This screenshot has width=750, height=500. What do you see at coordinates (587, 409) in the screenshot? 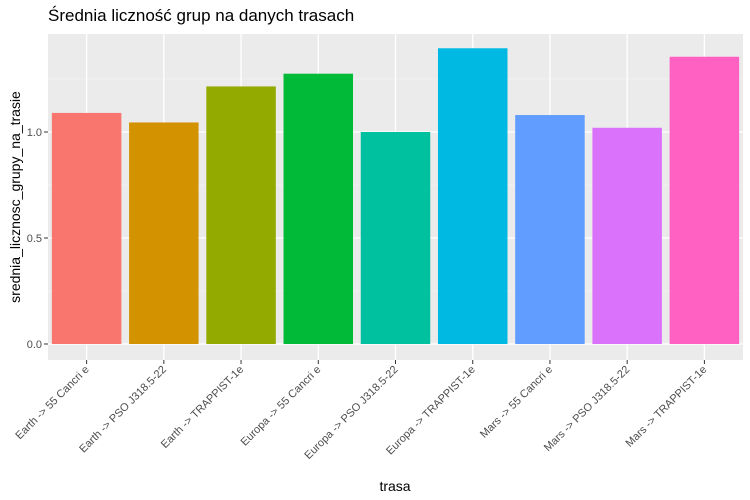
I see `x-tick-label: Mars -> PSO J318.5-22` at bounding box center [587, 409].